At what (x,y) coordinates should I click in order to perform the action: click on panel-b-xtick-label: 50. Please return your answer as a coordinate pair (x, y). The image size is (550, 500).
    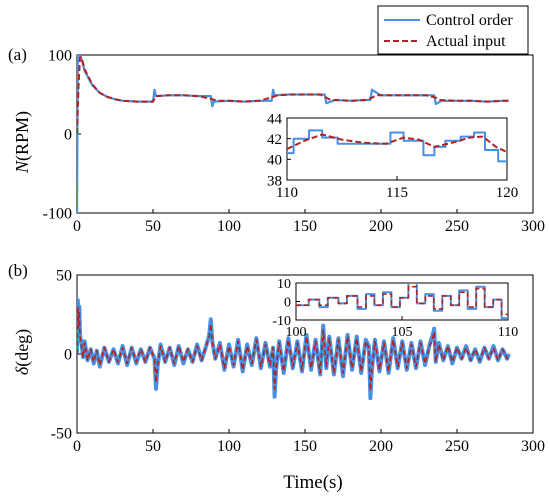
    Looking at the image, I should click on (153, 446).